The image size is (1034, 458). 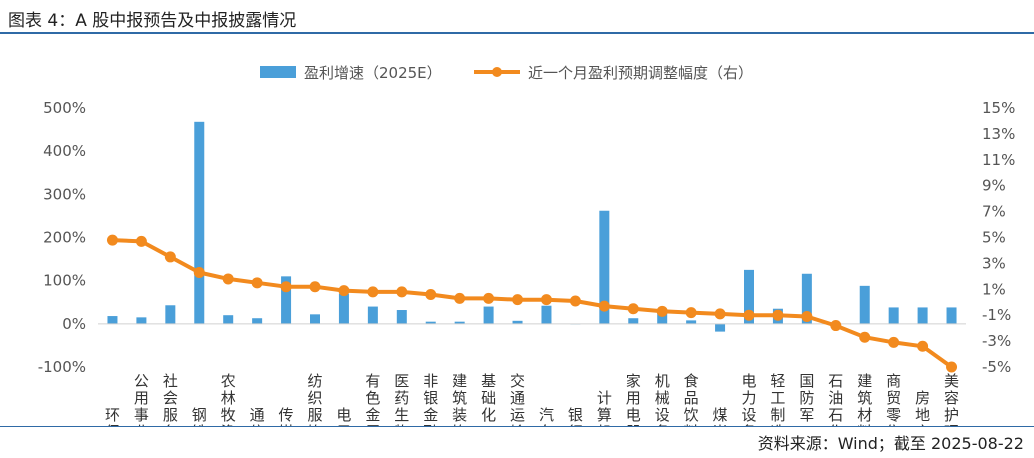 I want to click on category-label: 轻工制造, so click(x=777, y=399).